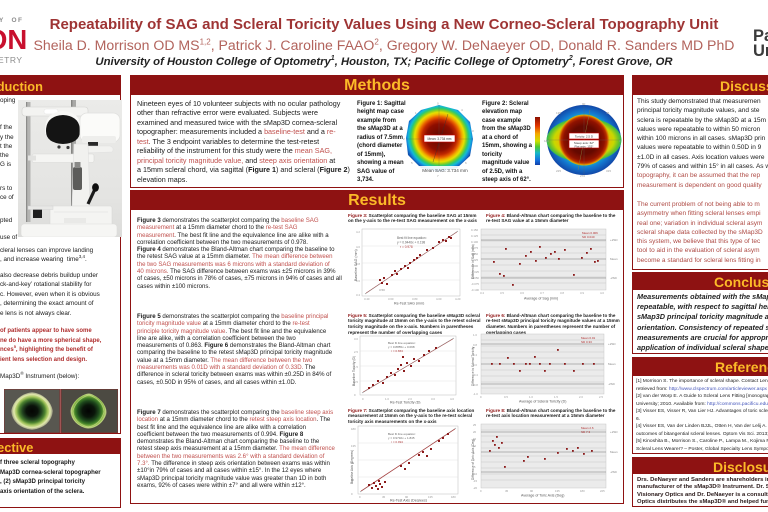  Describe the element at coordinates (409, 304) in the screenshot. I see `svg-text: Re-Test SAG (mm)` at that location.